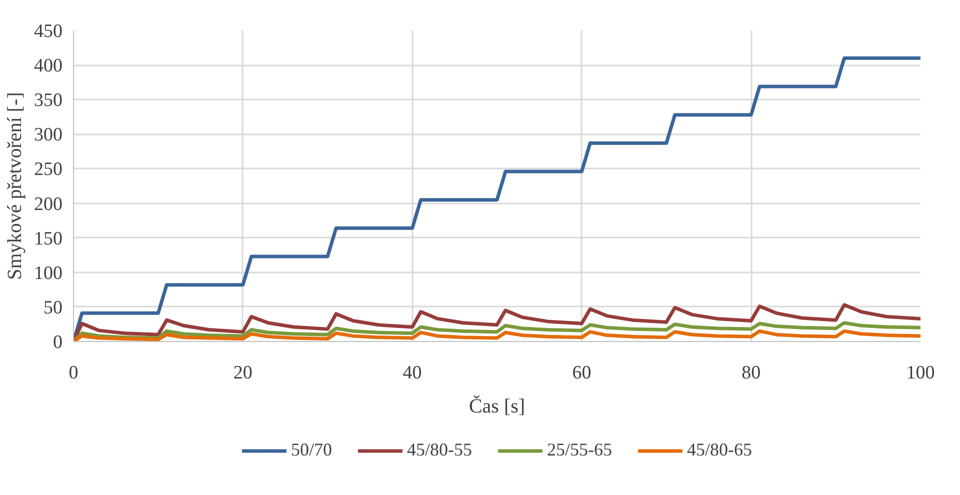  What do you see at coordinates (751, 373) in the screenshot?
I see `x-tick-label: 80` at bounding box center [751, 373].